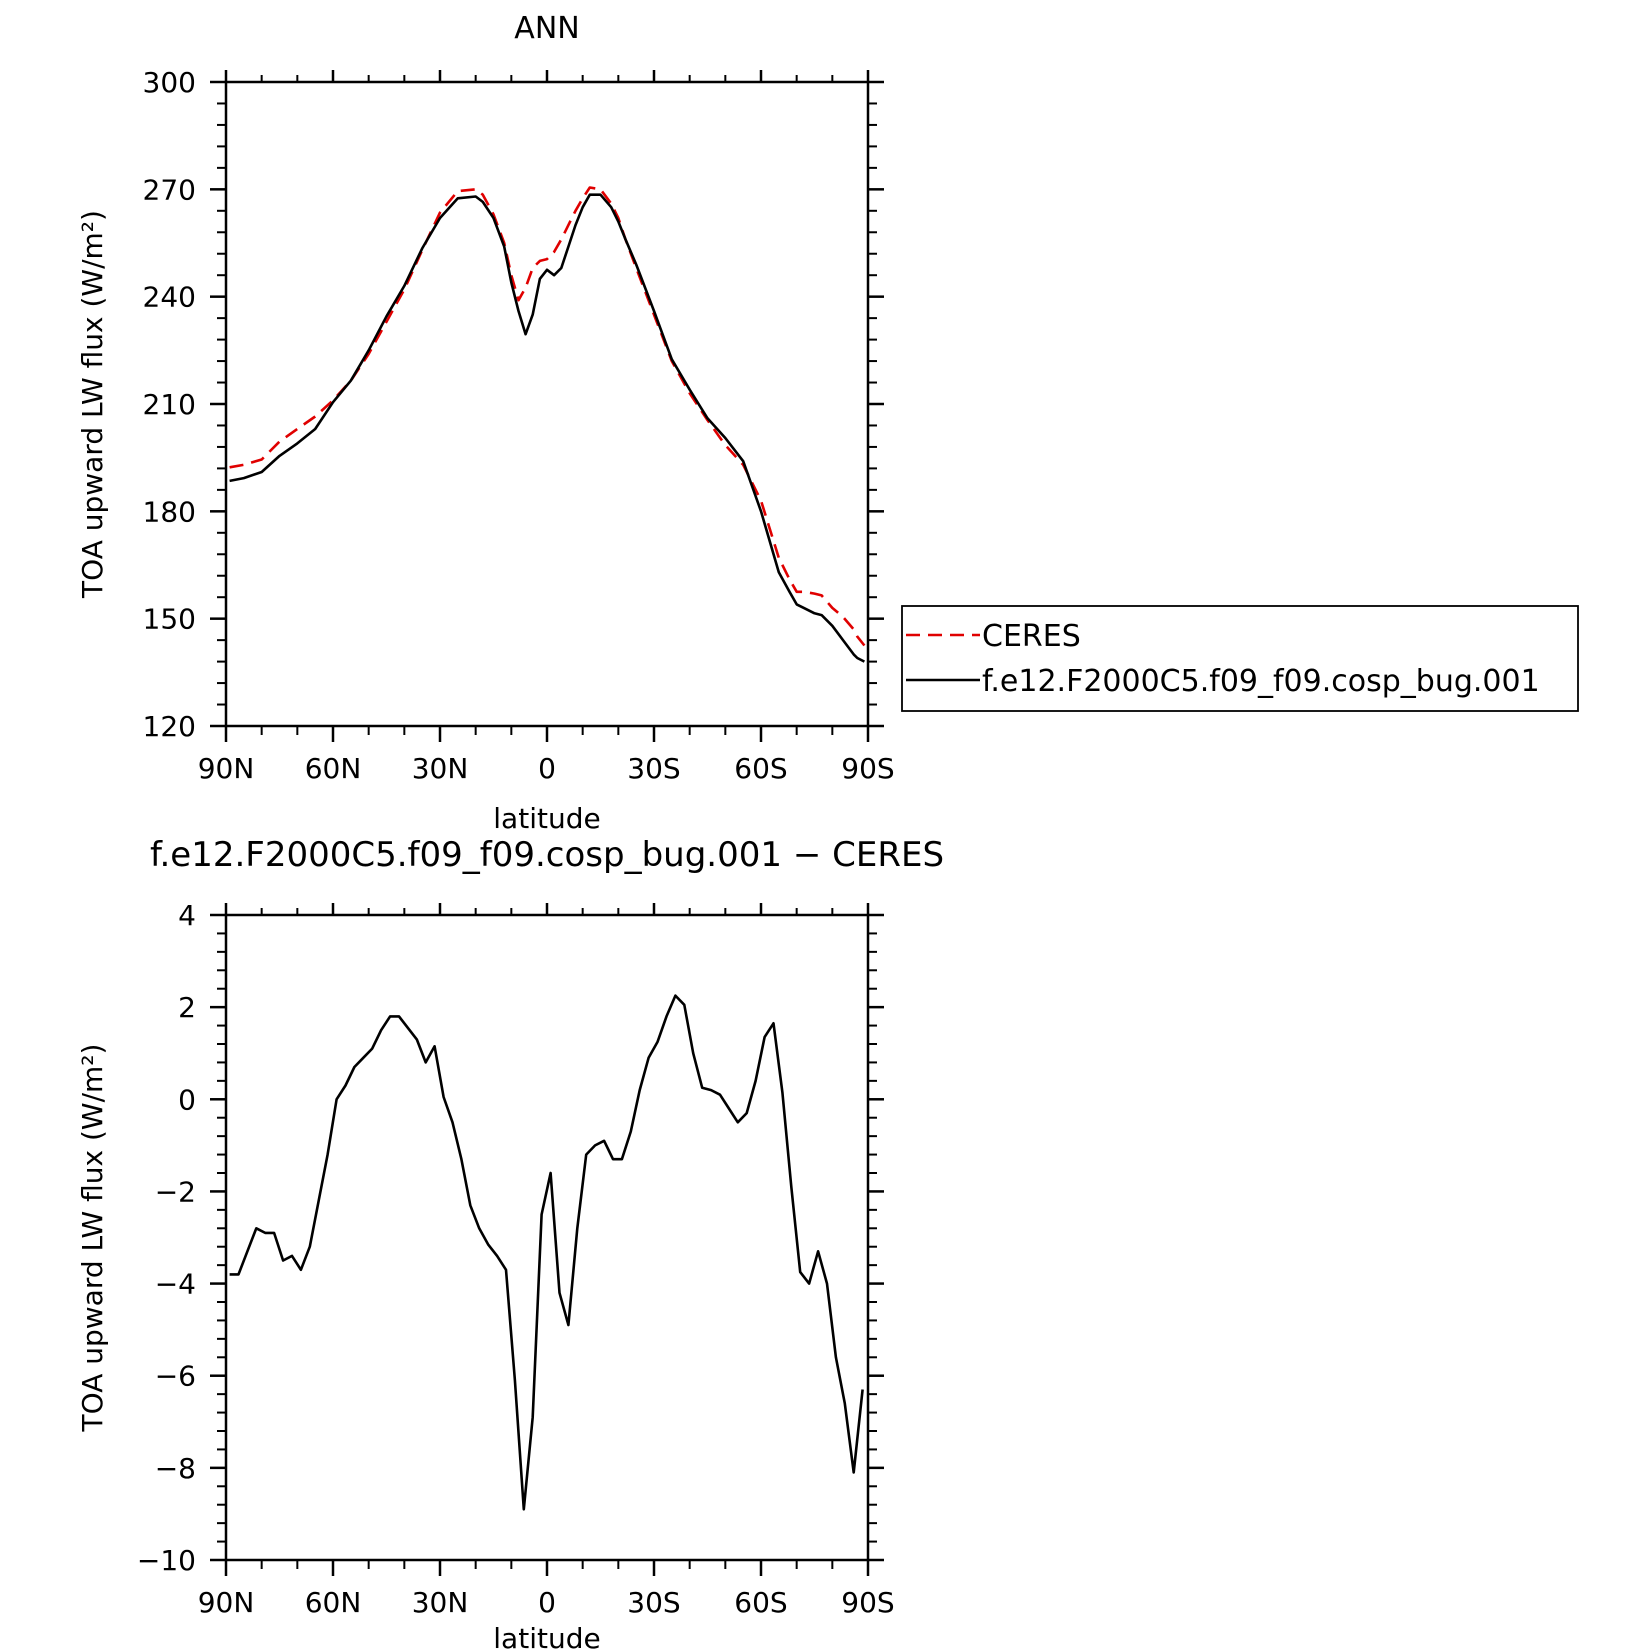  What do you see at coordinates (169, 82) in the screenshot?
I see `y-tick-label: 300` at bounding box center [169, 82].